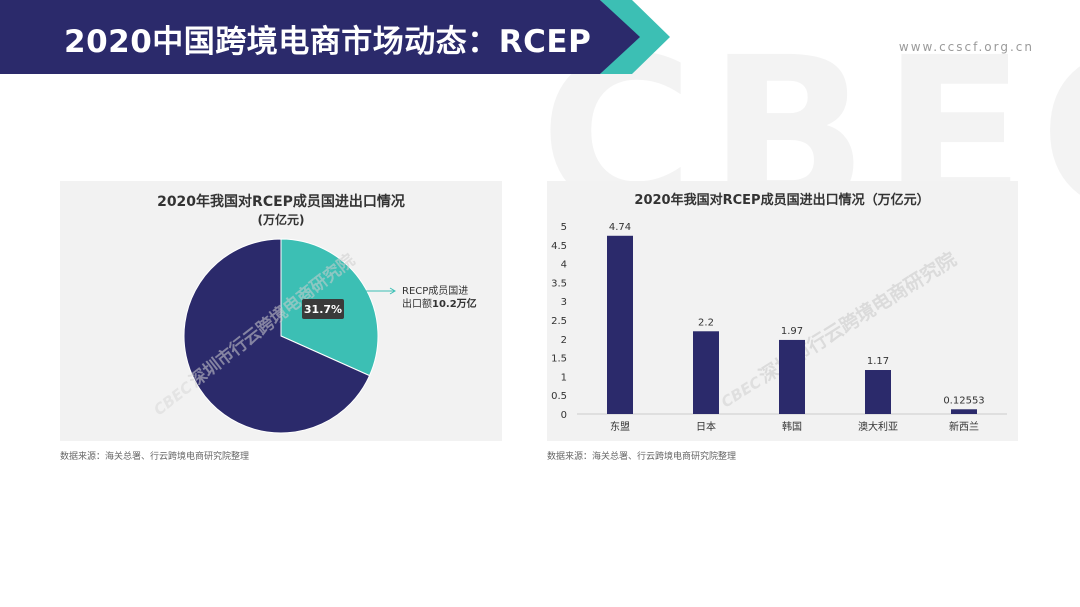  What do you see at coordinates (564, 377) in the screenshot?
I see `bar-y-tick-label: 1` at bounding box center [564, 377].